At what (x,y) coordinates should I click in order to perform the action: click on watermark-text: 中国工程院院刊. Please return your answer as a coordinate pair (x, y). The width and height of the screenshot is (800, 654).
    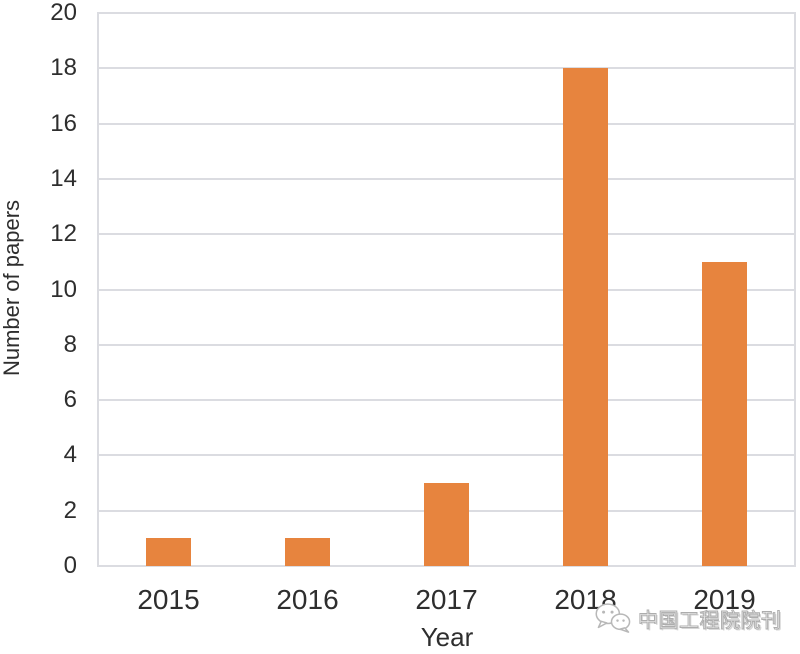
    Looking at the image, I should click on (710, 620).